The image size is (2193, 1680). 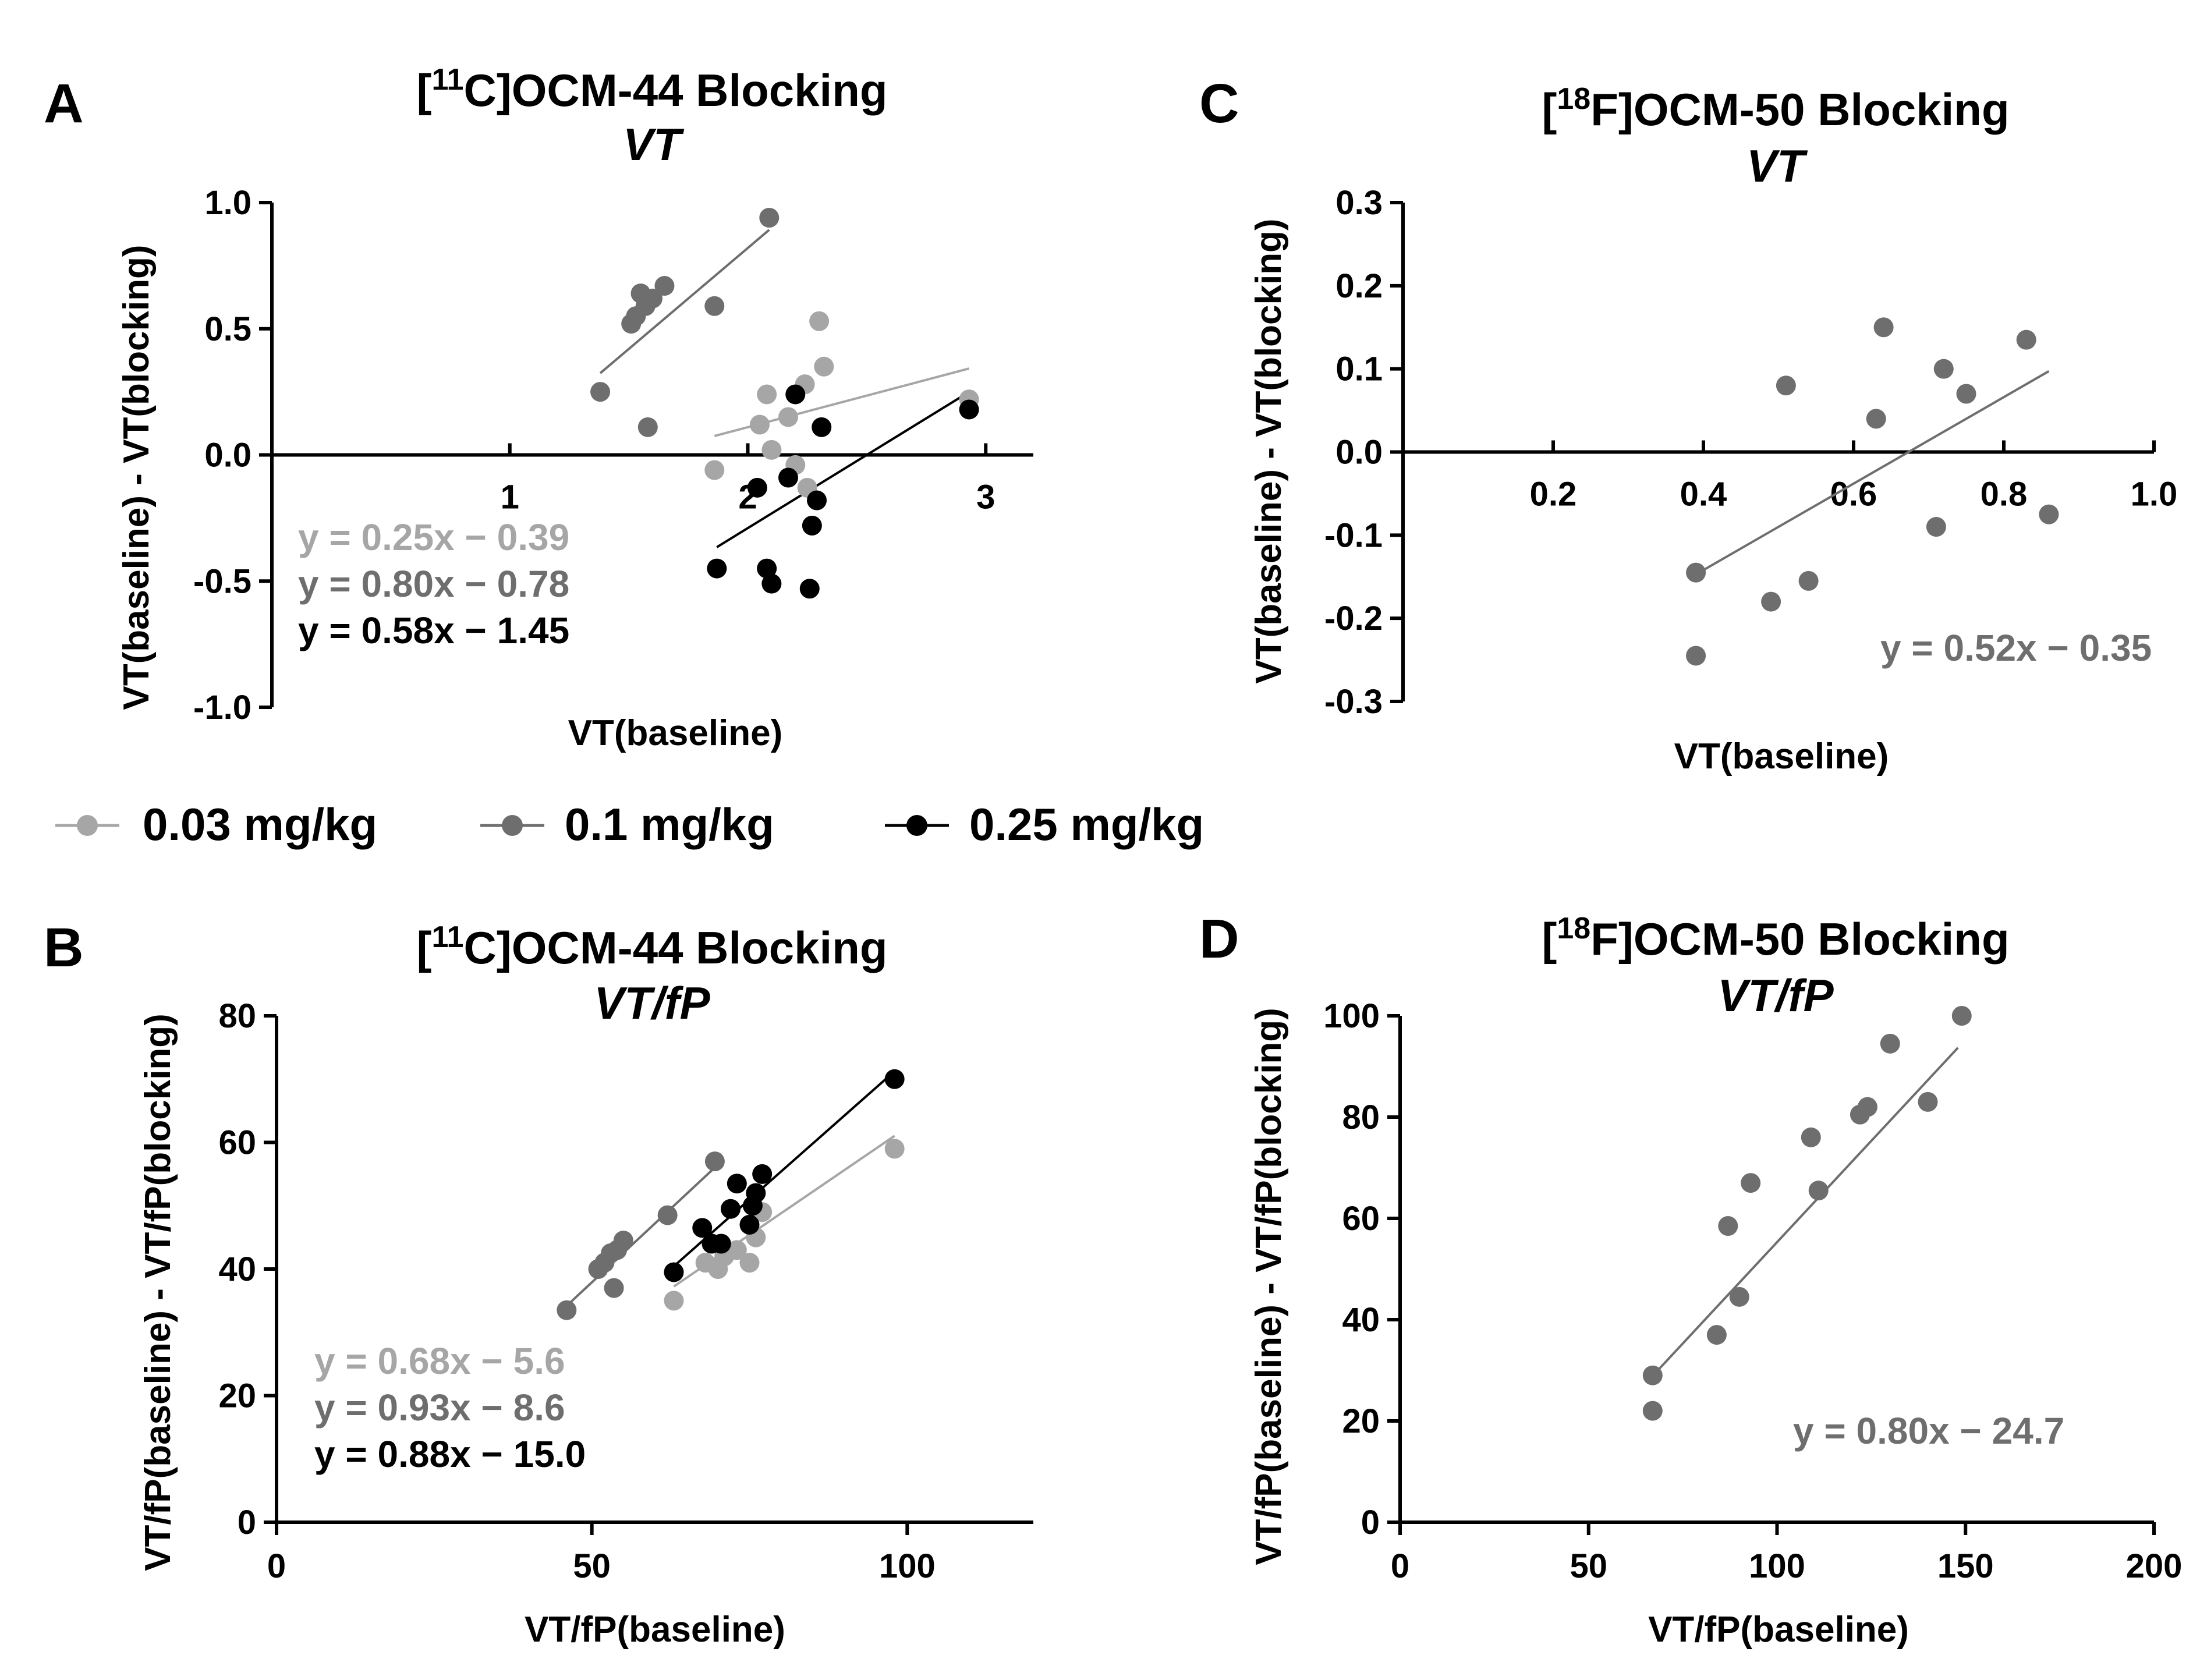 I want to click on fit-equation-0.25: y = 0.88x − 15.0, so click(x=450, y=1454).